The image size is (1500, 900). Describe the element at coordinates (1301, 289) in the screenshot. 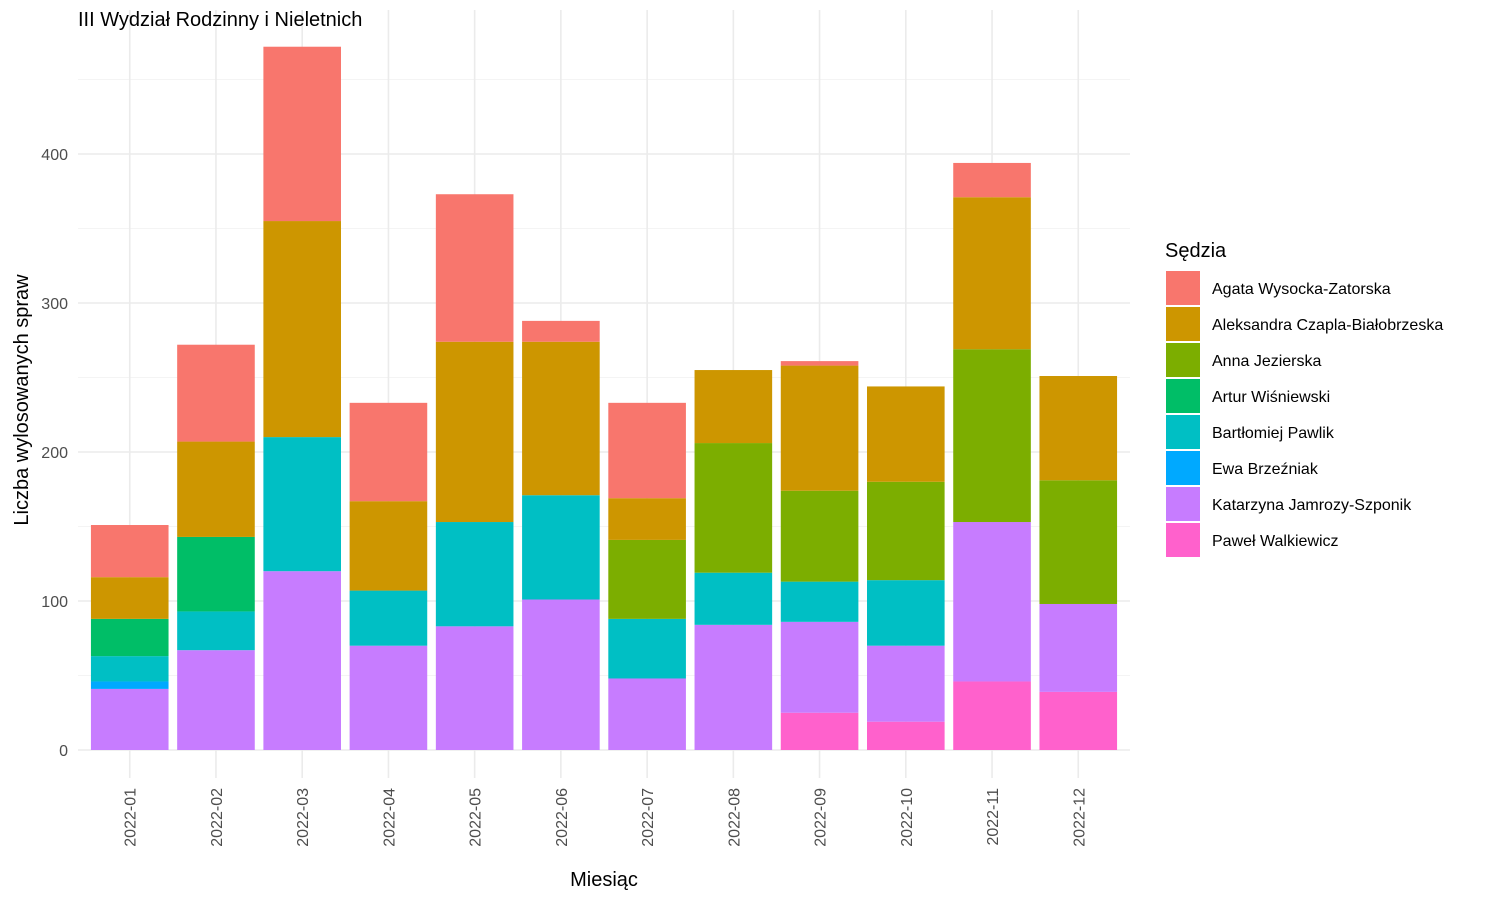

I see `legend-label: Agata Wysocka-Zatorska` at that location.